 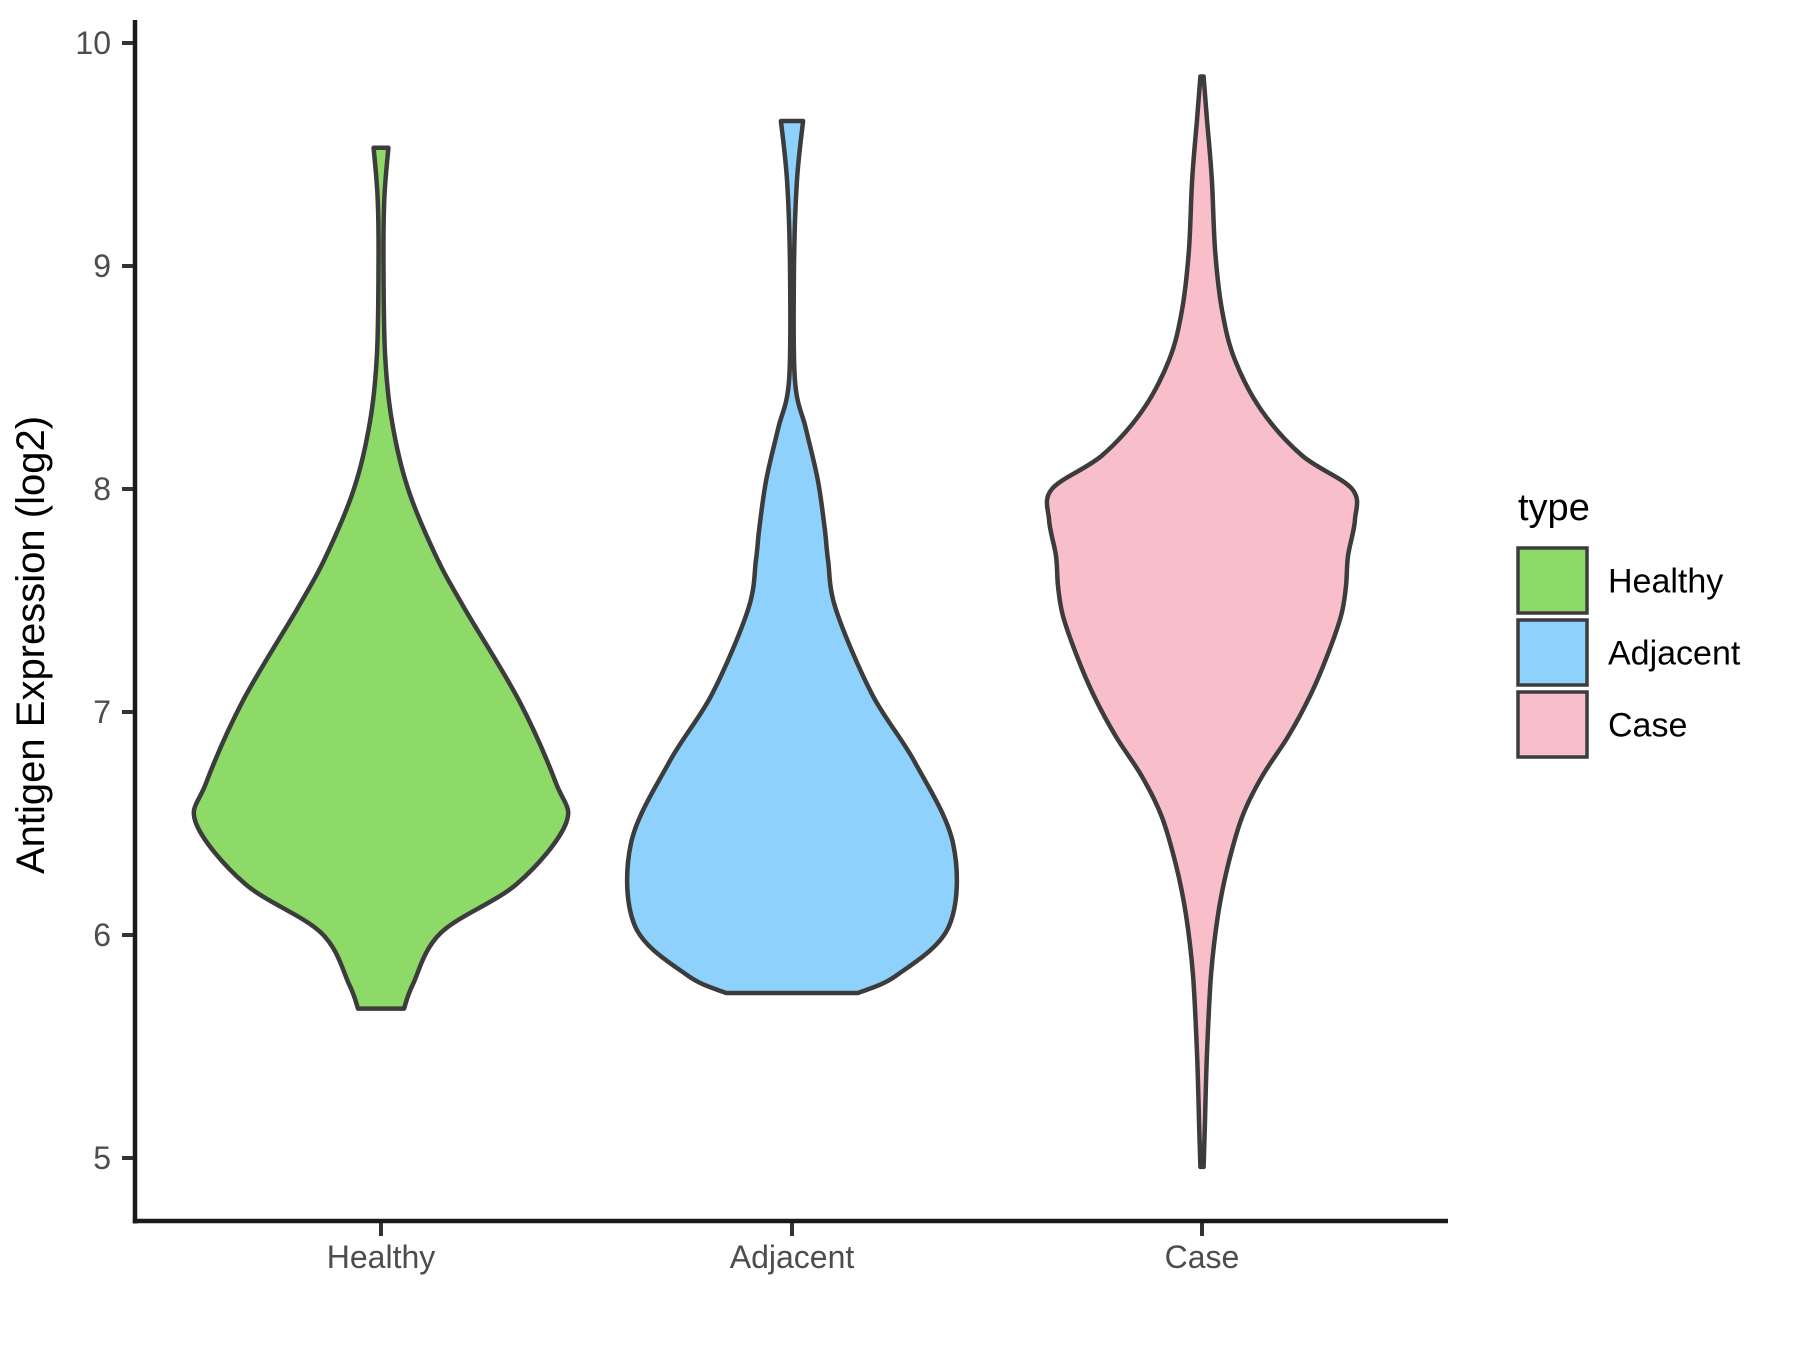 What do you see at coordinates (102, 1158) in the screenshot?
I see `y-tick-label: 5` at bounding box center [102, 1158].